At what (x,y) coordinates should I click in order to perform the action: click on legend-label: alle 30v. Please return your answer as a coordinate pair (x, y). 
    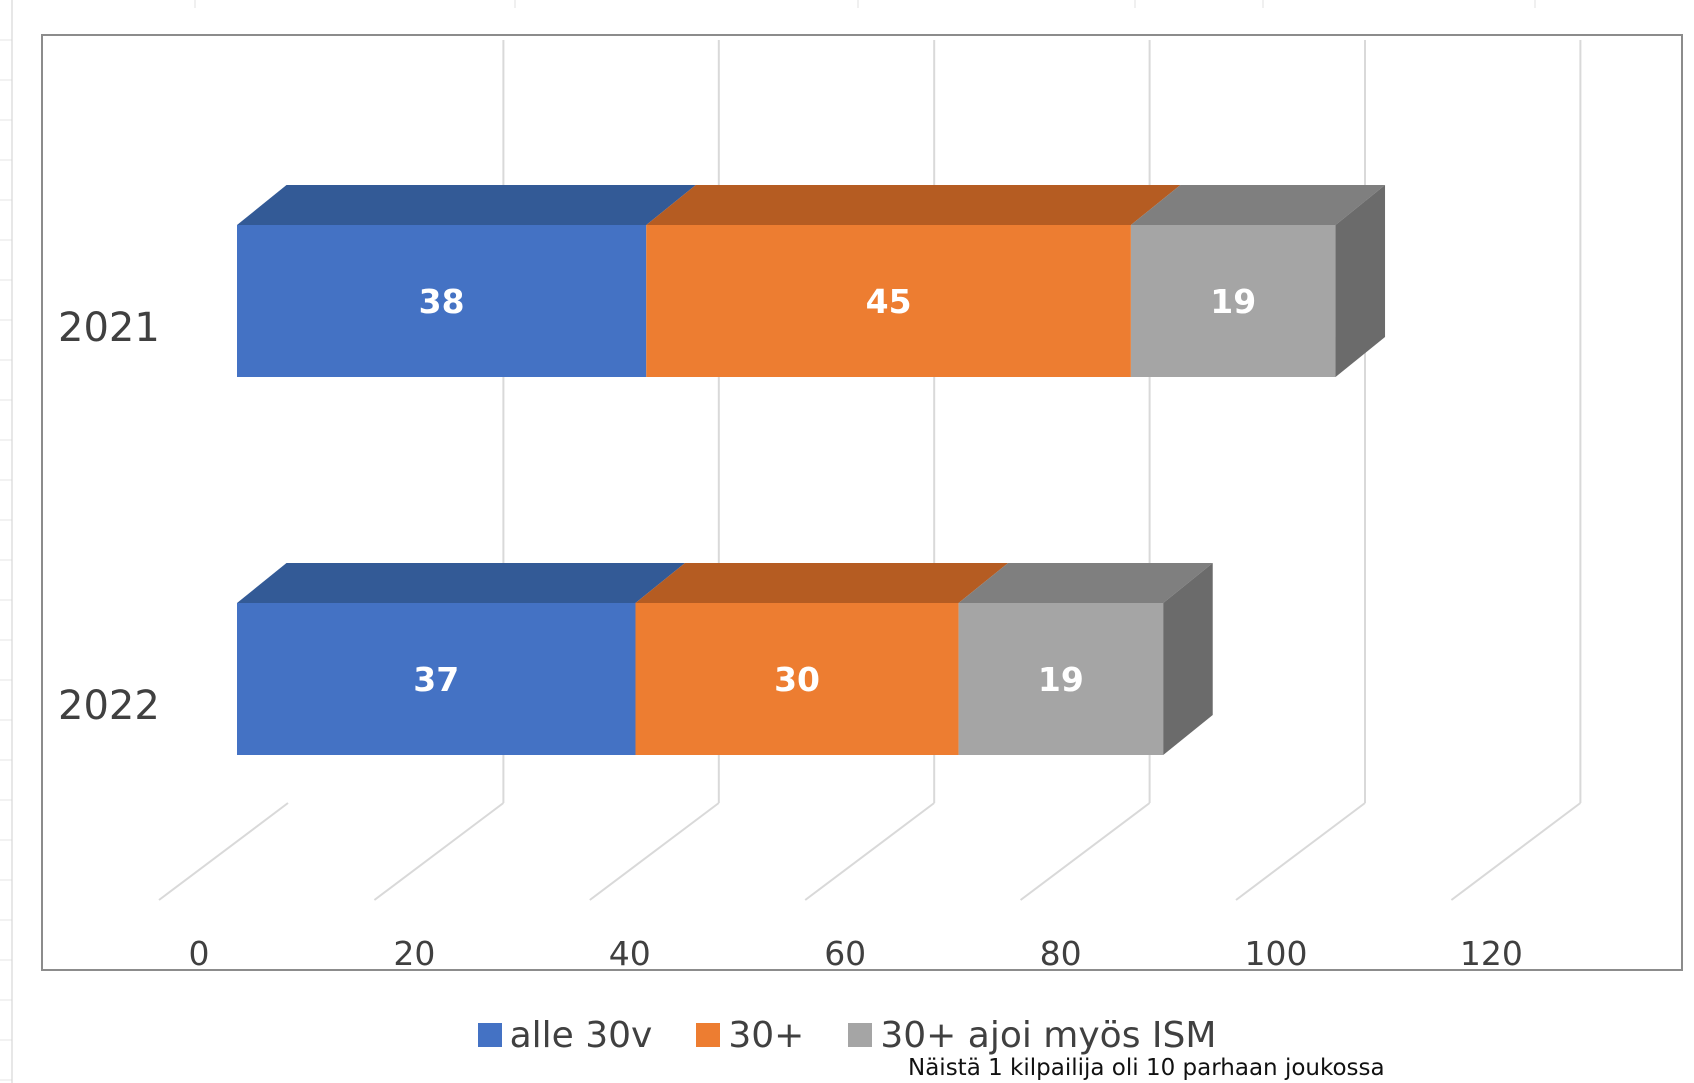
    Looking at the image, I should click on (581, 1035).